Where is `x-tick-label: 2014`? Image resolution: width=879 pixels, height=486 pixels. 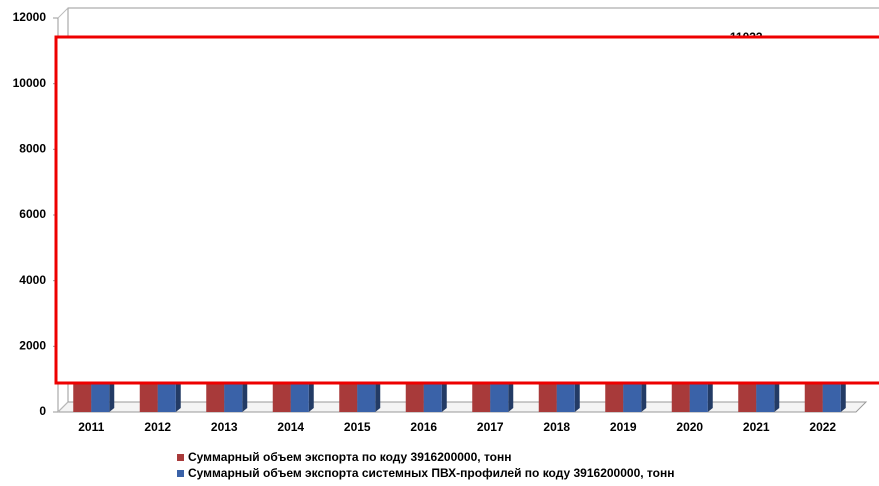 x-tick-label: 2014 is located at coordinates (290, 427).